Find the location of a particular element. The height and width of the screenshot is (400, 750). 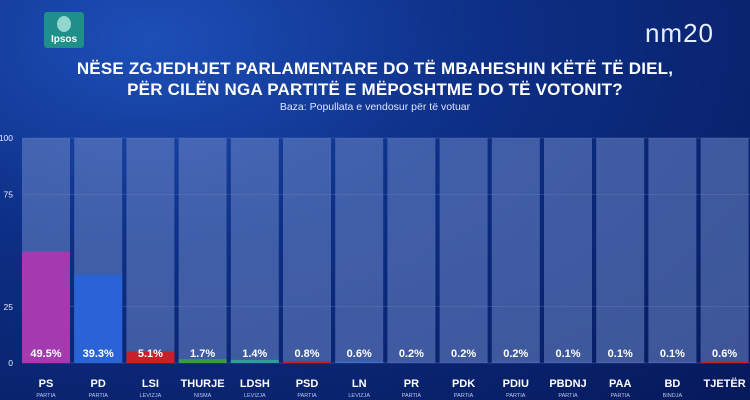

data-label: 49.5% is located at coordinates (45, 354).